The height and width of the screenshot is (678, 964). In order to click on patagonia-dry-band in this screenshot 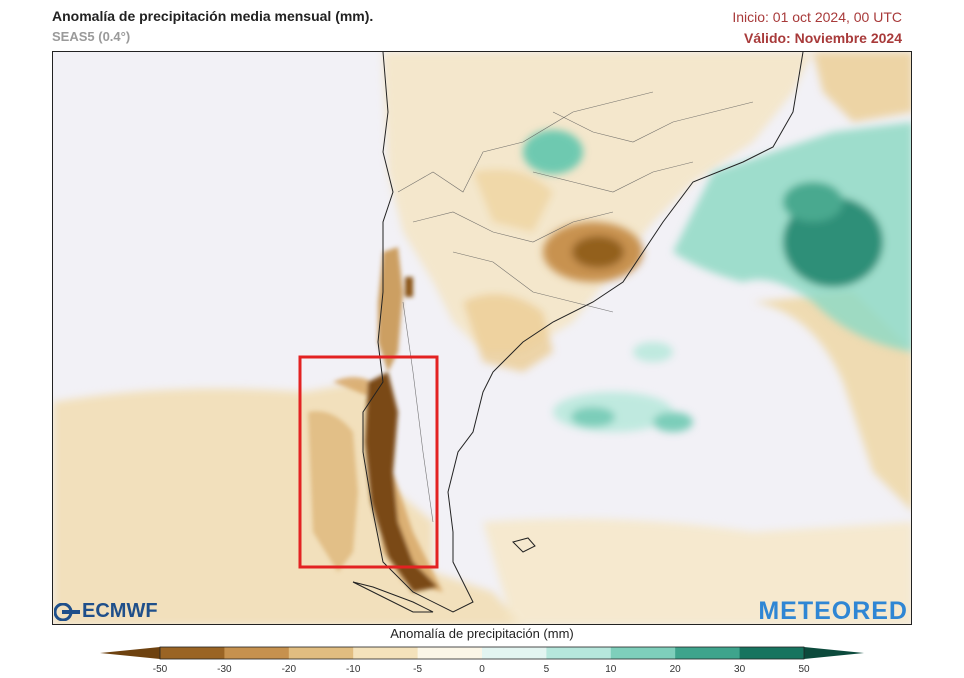, I will do `click(375, 419)`.